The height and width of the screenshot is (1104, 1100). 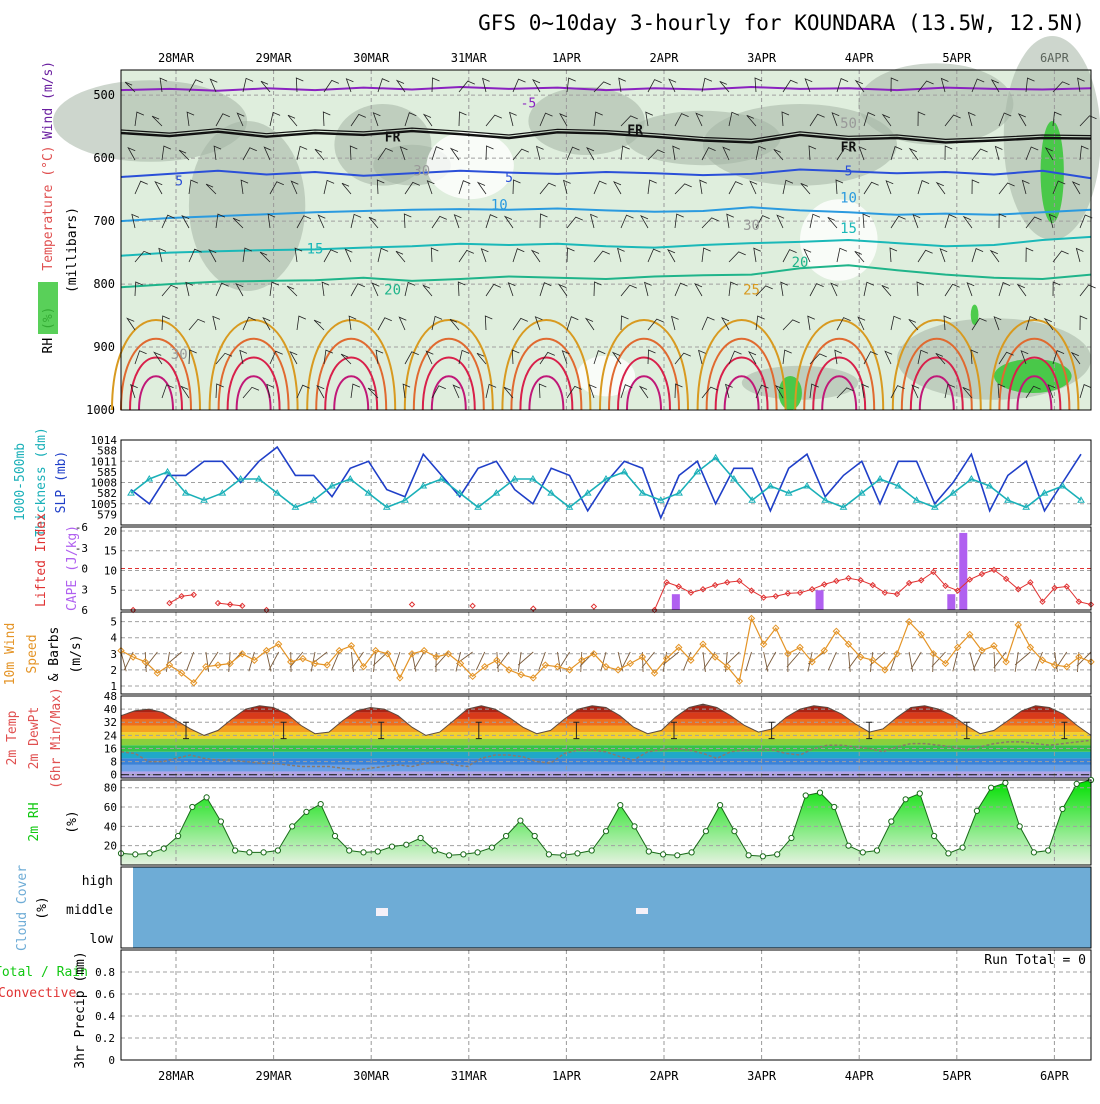 What do you see at coordinates (110, 531) in the screenshot?
I see `cape-tick-3: 20` at bounding box center [110, 531].